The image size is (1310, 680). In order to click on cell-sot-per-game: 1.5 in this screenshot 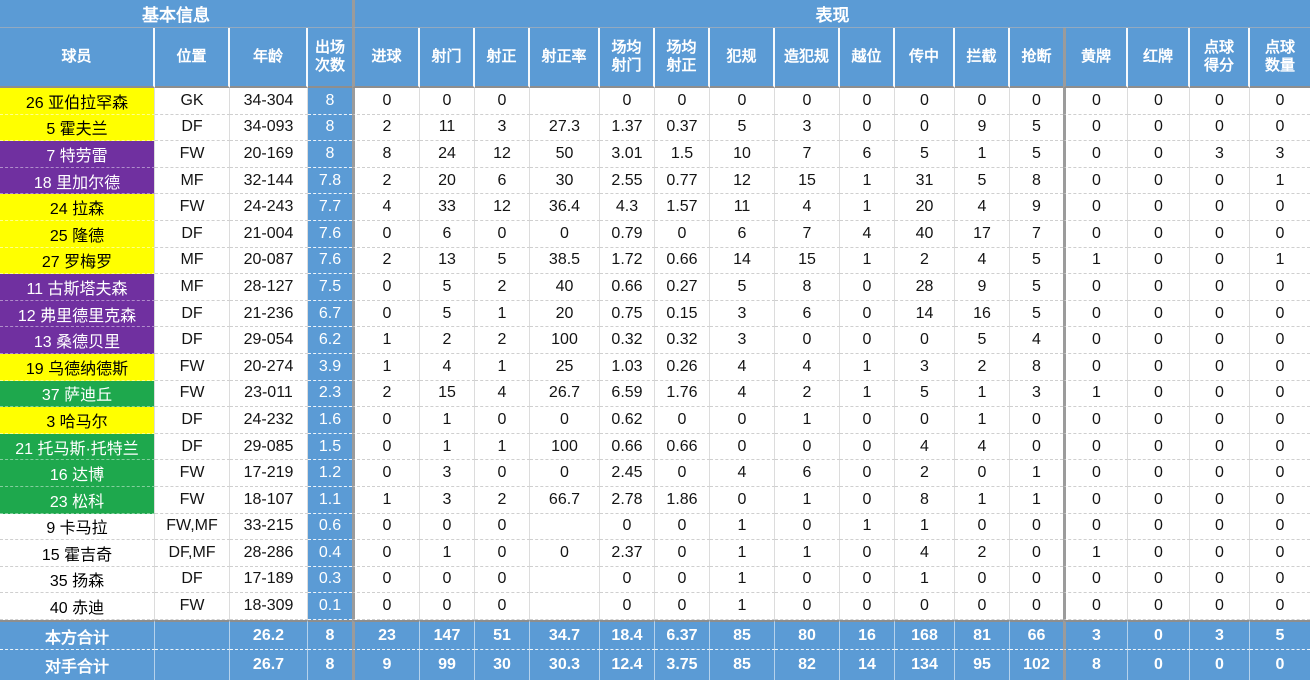, I will do `click(682, 154)`.